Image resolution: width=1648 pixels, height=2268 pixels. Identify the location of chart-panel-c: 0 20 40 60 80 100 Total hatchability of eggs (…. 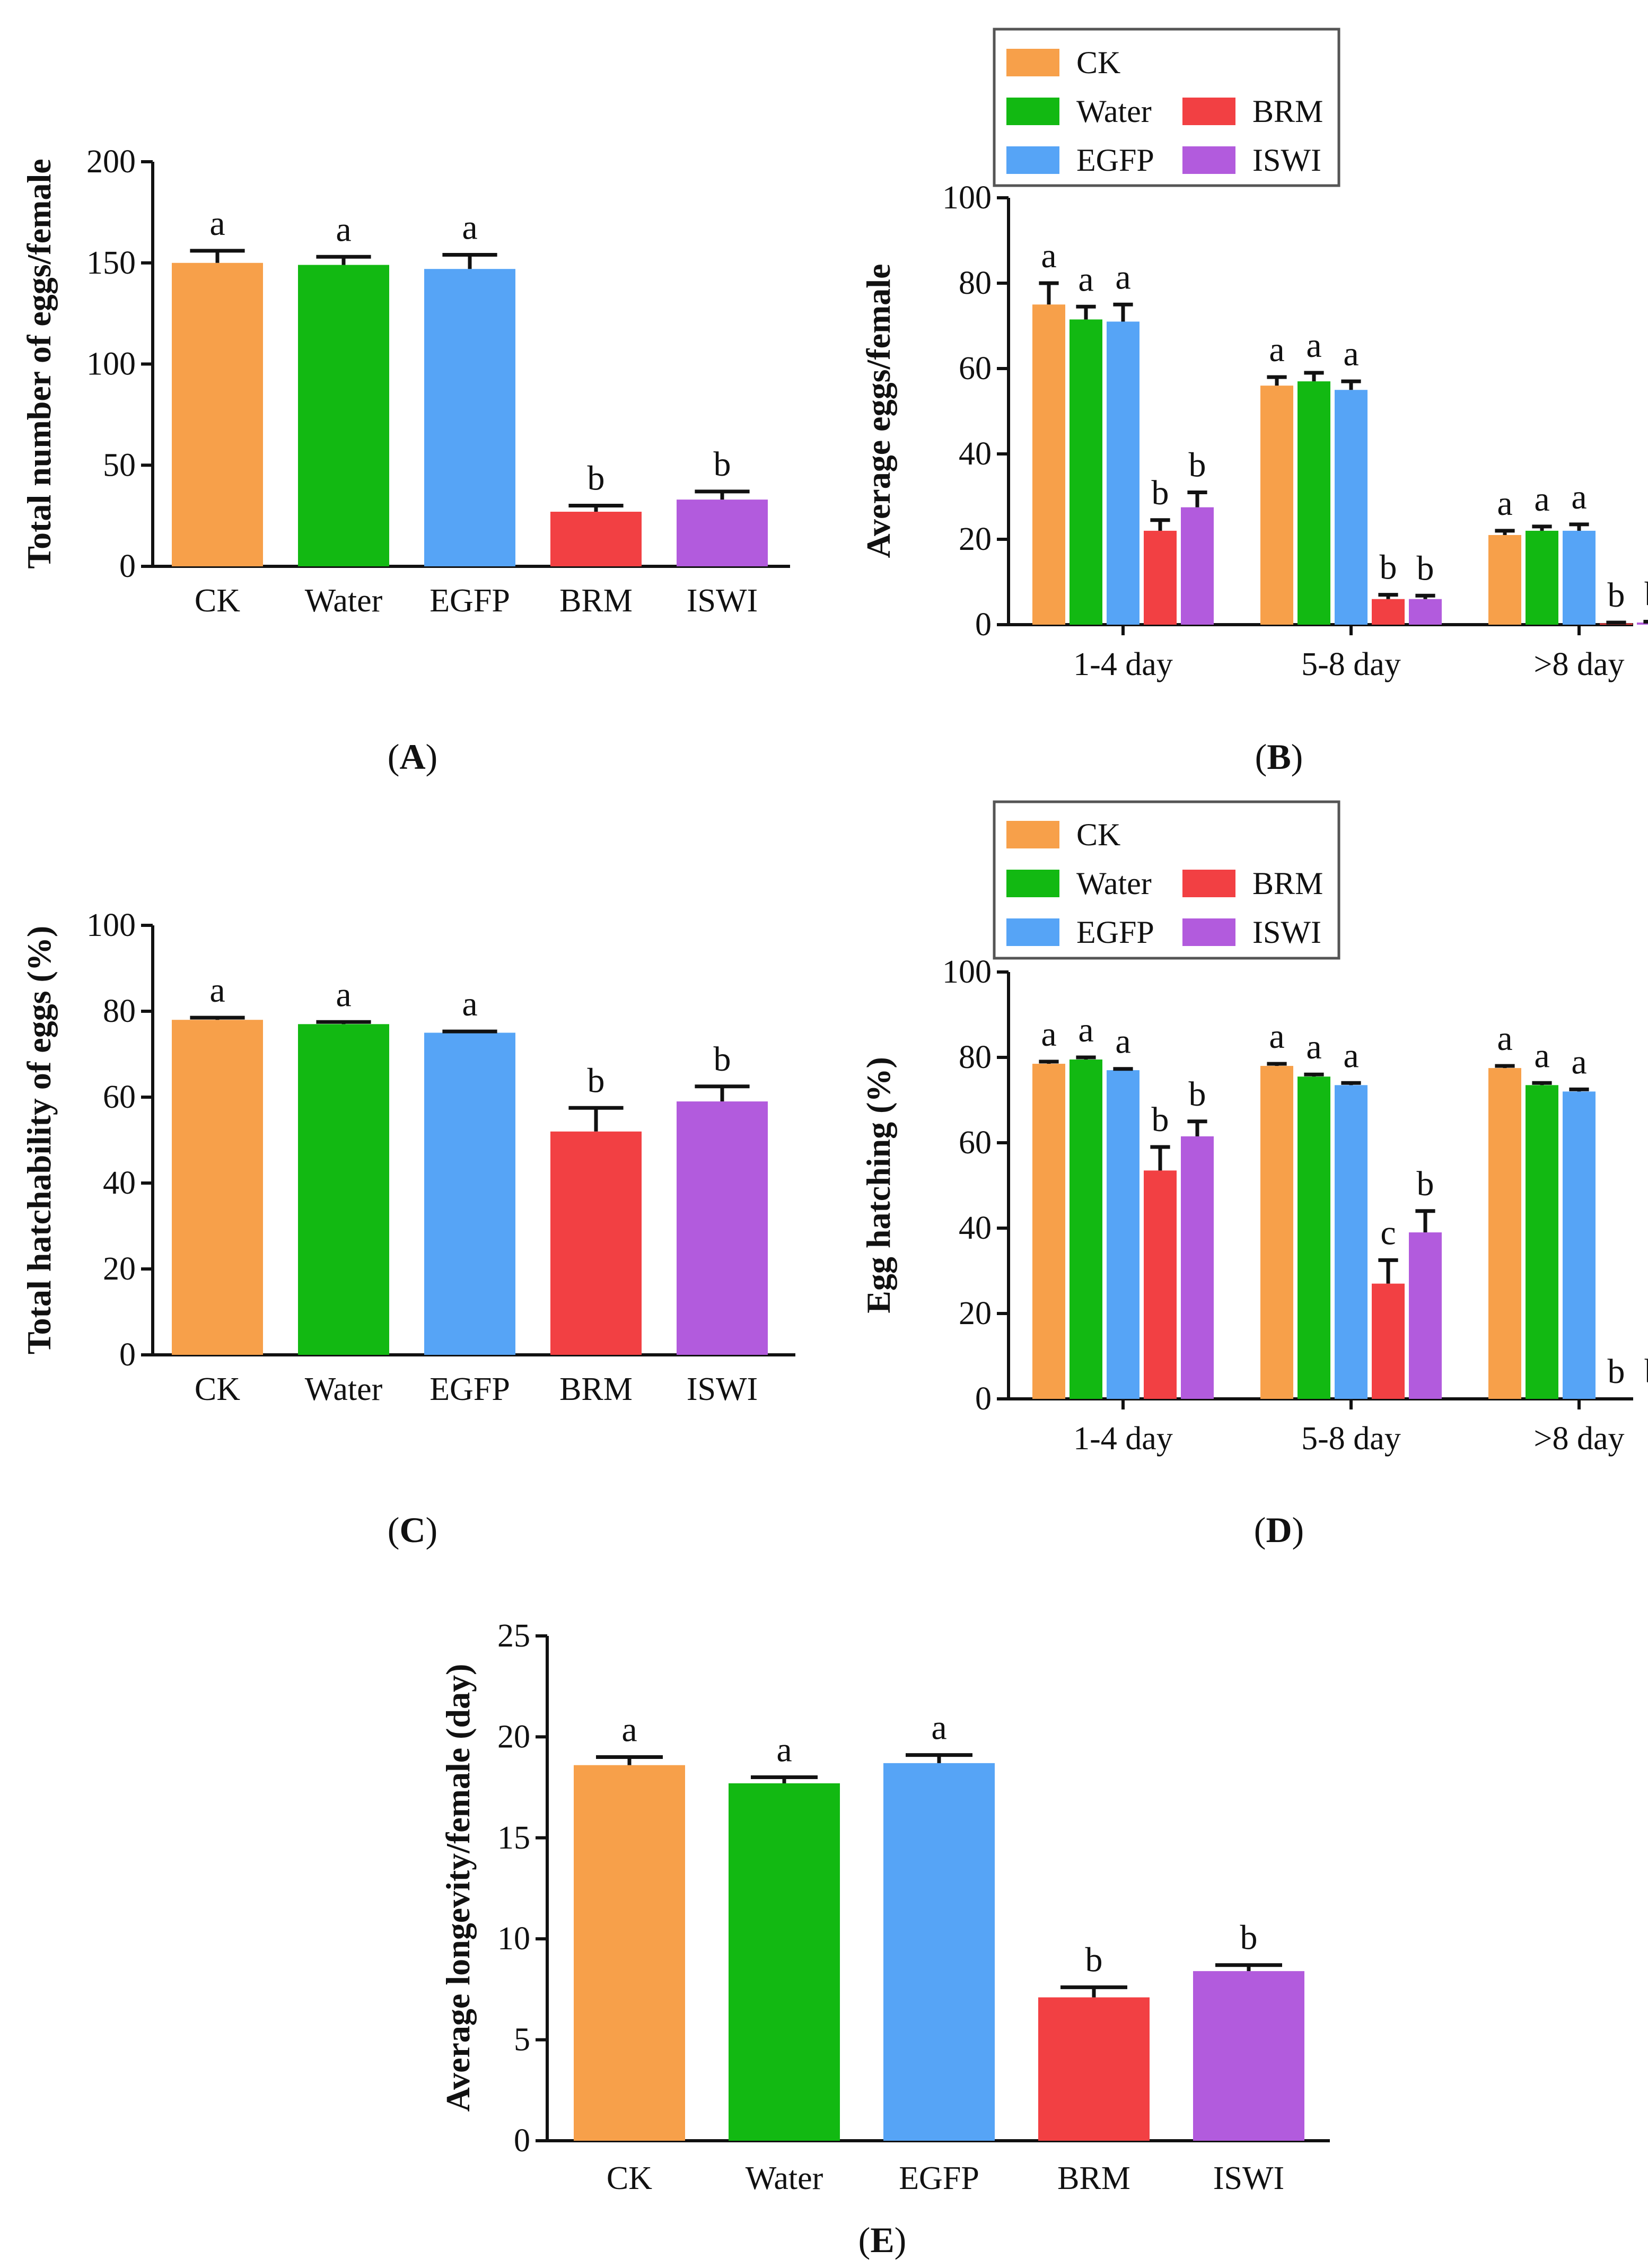
(407, 1157).